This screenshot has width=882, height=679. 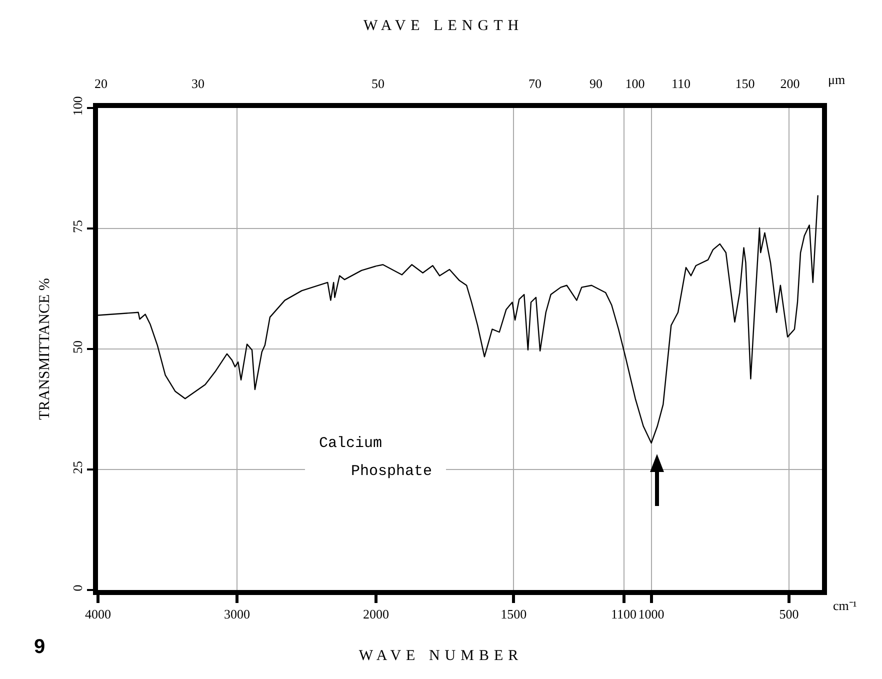 What do you see at coordinates (77, 227) in the screenshot?
I see `y-tick-label: 75` at bounding box center [77, 227].